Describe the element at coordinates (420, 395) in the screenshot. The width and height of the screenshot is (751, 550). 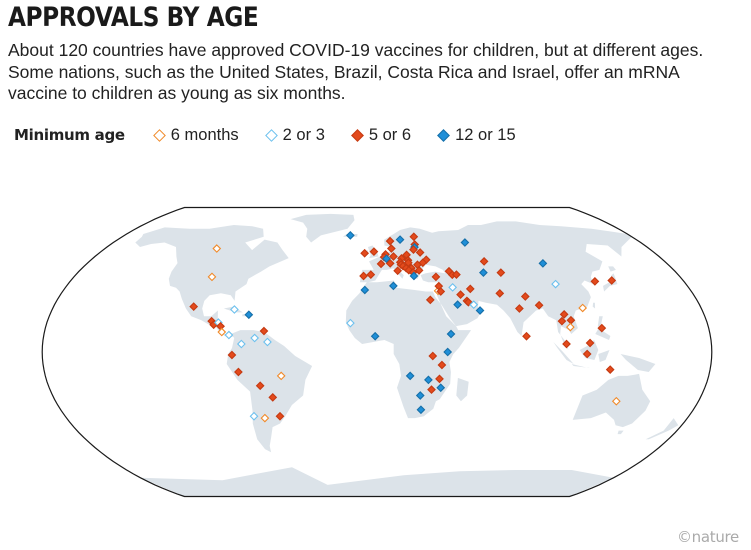
I see `marker-botswana` at that location.